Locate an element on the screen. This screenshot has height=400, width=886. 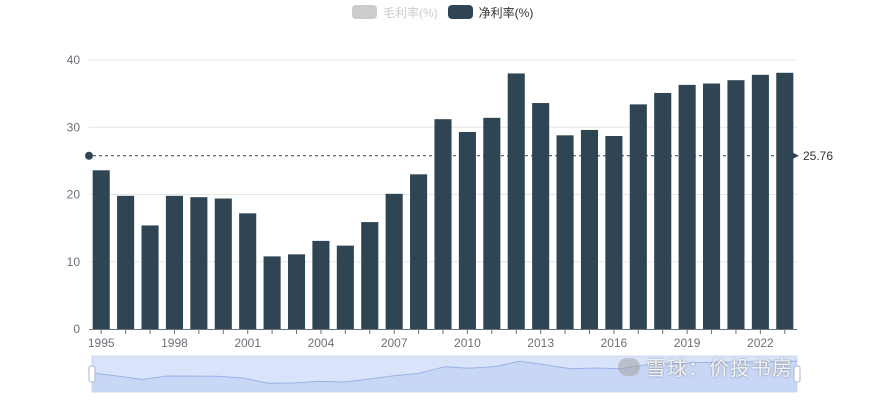
watermark-text: 雪球：价投书房 is located at coordinates (719, 368).